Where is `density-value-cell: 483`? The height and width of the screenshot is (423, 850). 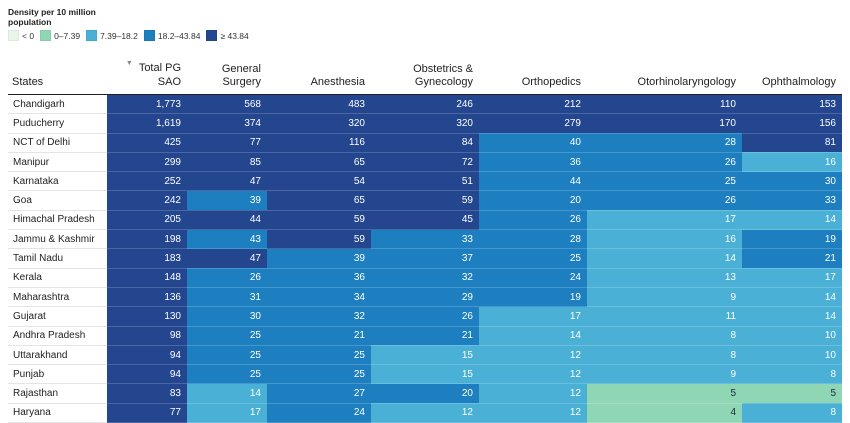
density-value-cell: 483 is located at coordinates (319, 104).